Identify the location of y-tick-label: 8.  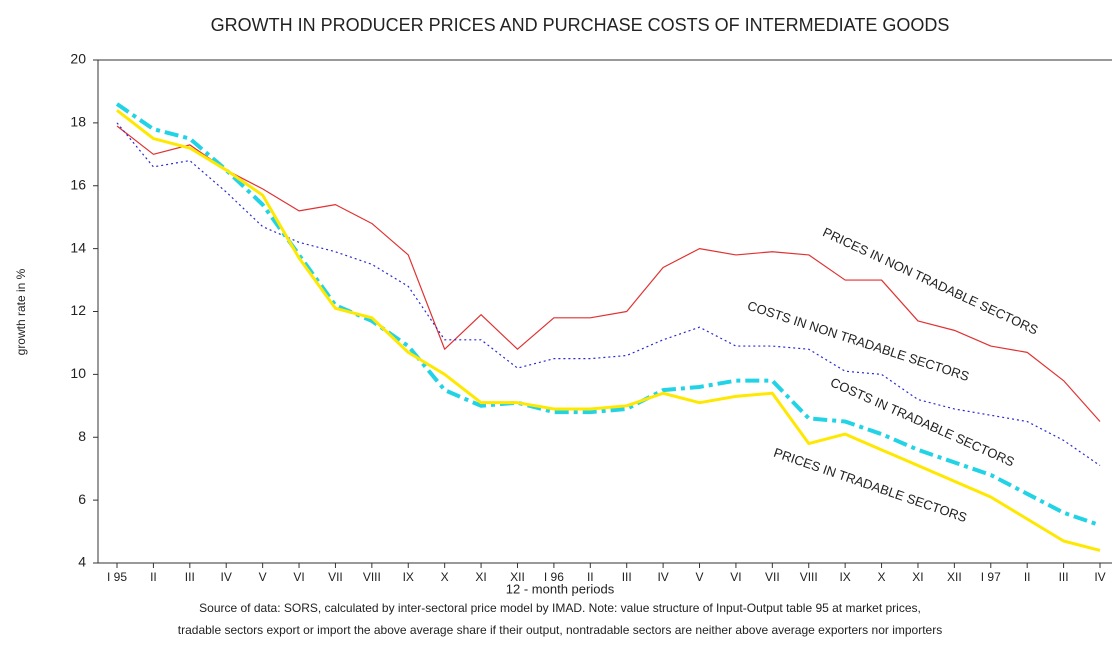
(82, 436).